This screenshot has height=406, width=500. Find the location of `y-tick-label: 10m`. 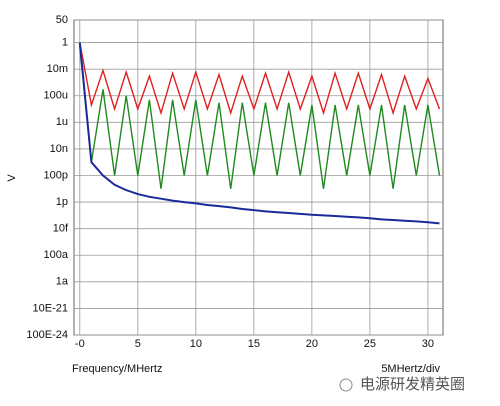

y-tick-label: 10m is located at coordinates (57, 69).